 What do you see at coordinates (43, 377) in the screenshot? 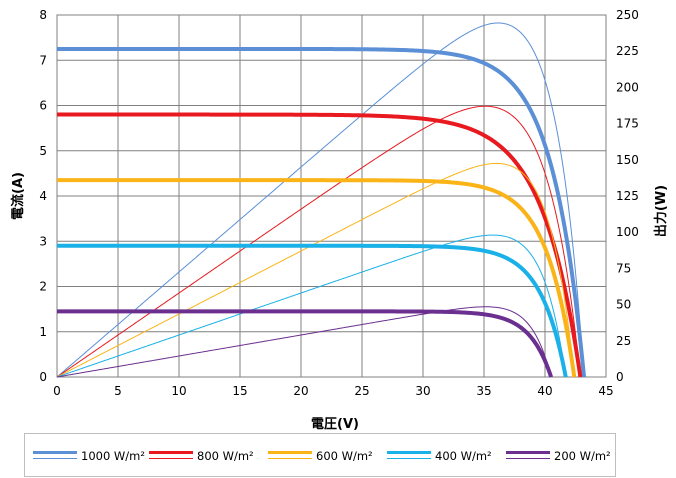
I see `y-tick-label: 0` at bounding box center [43, 377].